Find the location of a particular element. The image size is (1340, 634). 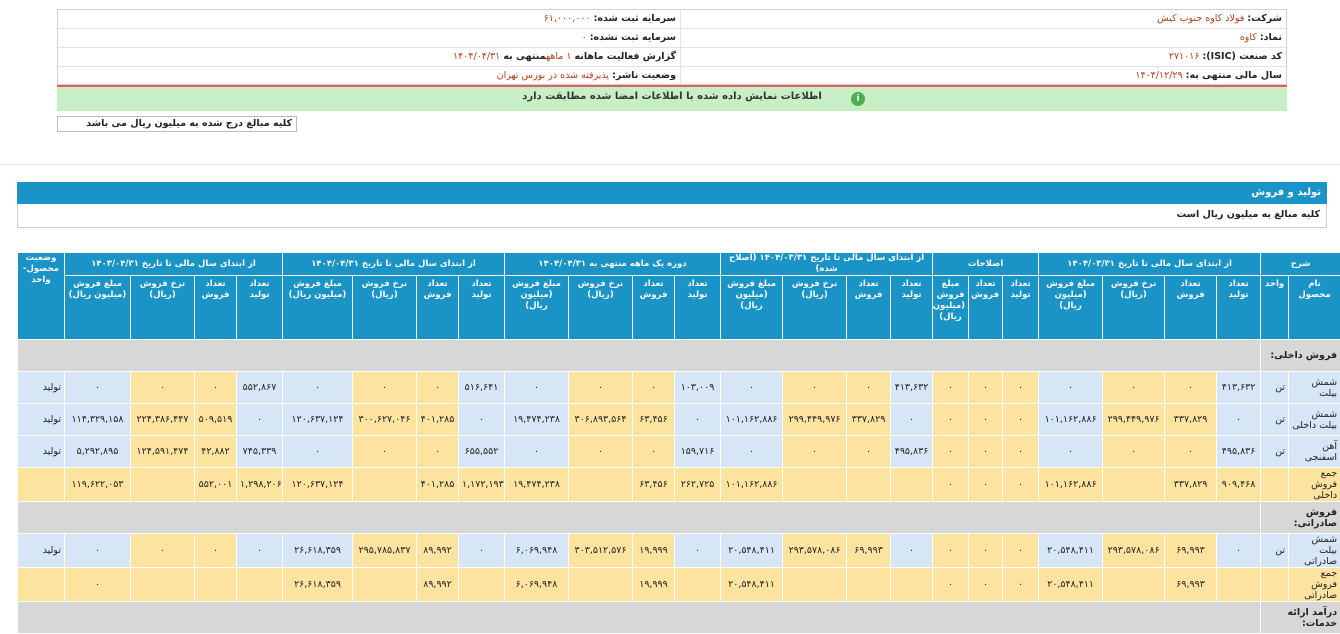

cell-product: جمع فروش داخلی is located at coordinates (1314, 485).